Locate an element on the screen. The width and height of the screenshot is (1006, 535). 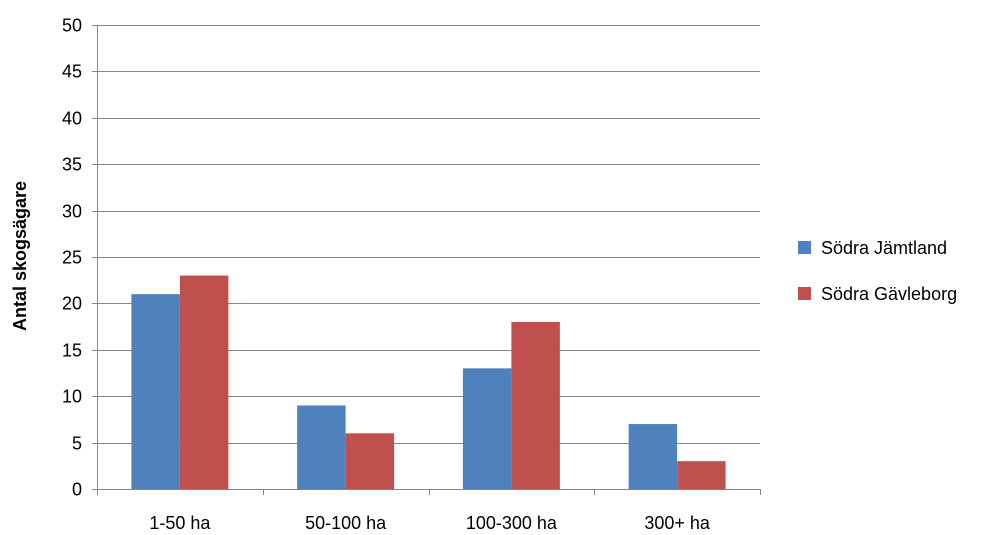
legend: Södra Jämtland Södra Gävleborg is located at coordinates (877, 271).